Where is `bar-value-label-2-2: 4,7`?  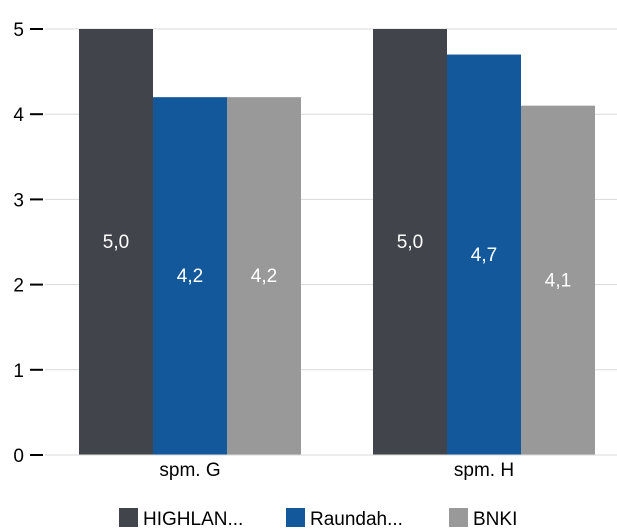 bar-value-label-2-2: 4,7 is located at coordinates (484, 255).